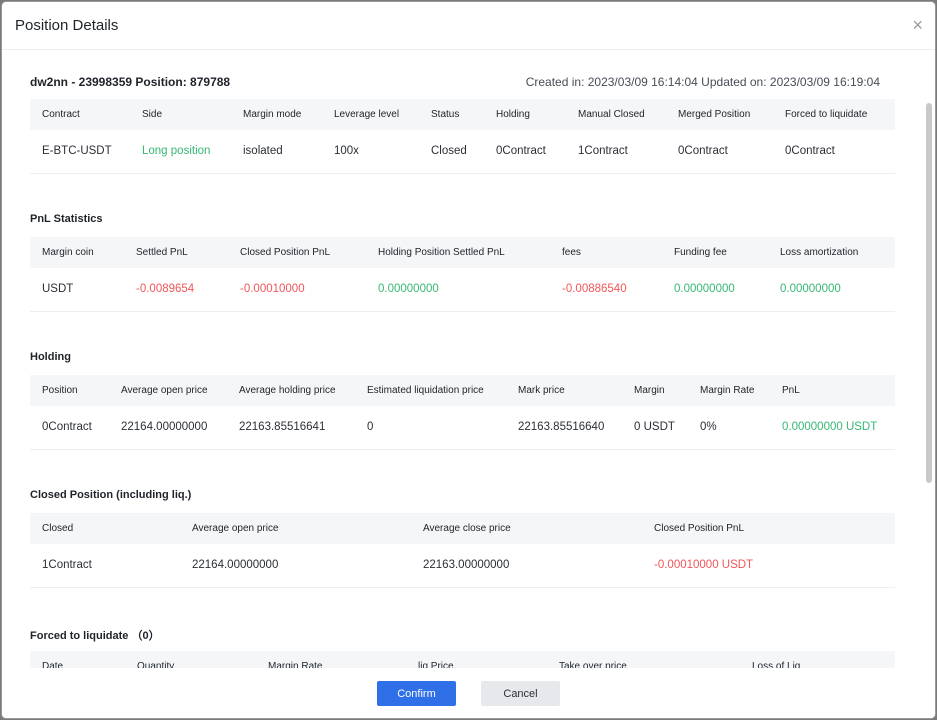 This screenshot has height=720, width=937. What do you see at coordinates (291, 390) in the screenshot?
I see `header-average-holding-price: Average holding price` at bounding box center [291, 390].